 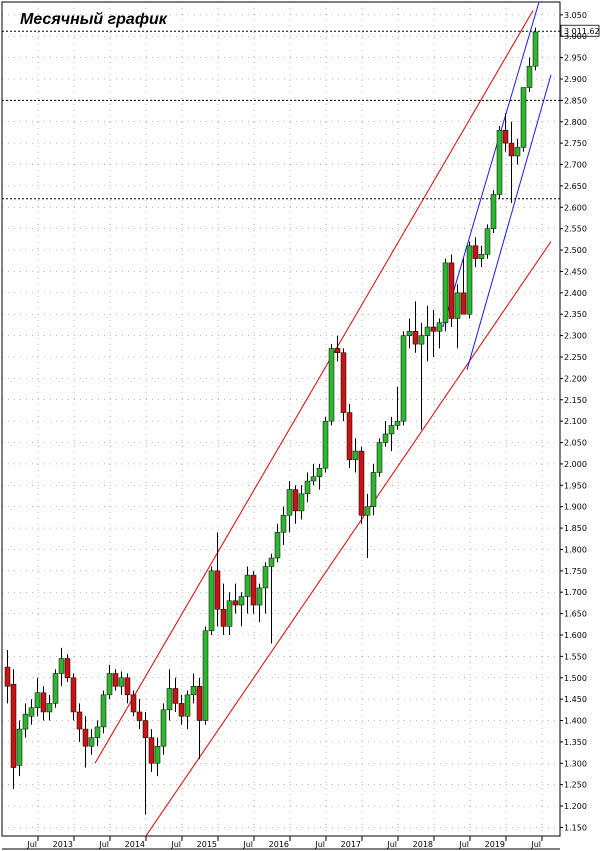 What do you see at coordinates (491, 165) in the screenshot?
I see `trend-line` at bounding box center [491, 165].